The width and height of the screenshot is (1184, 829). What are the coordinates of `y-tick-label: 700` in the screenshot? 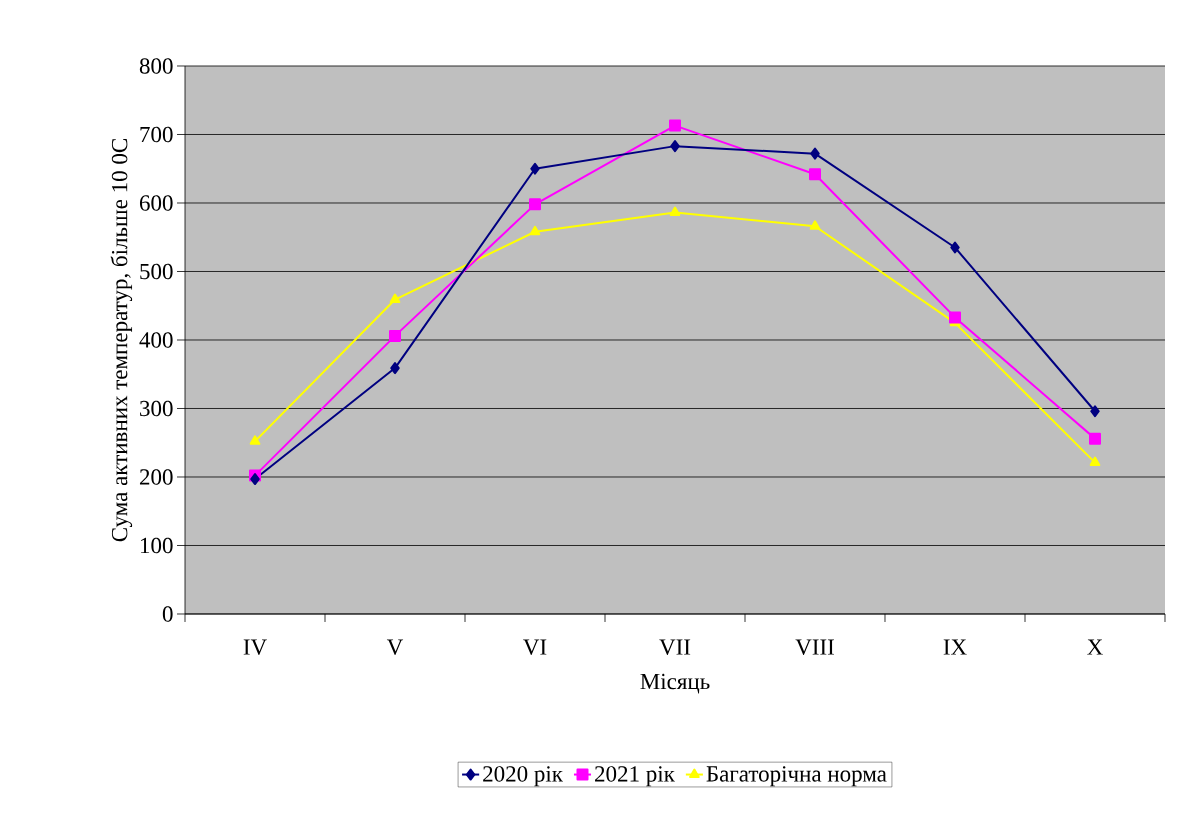 It's located at (156, 134).